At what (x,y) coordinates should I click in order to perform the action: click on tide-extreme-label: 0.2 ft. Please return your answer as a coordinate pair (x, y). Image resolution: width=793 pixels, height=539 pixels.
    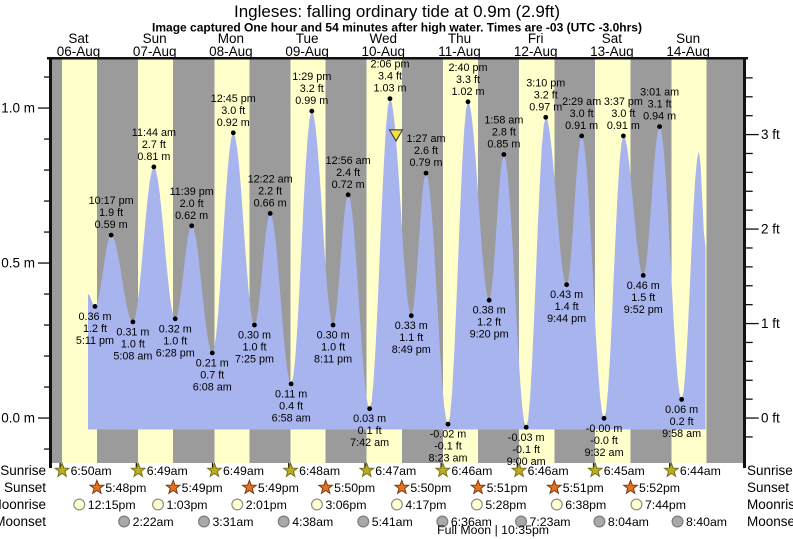
    Looking at the image, I should click on (682, 422).